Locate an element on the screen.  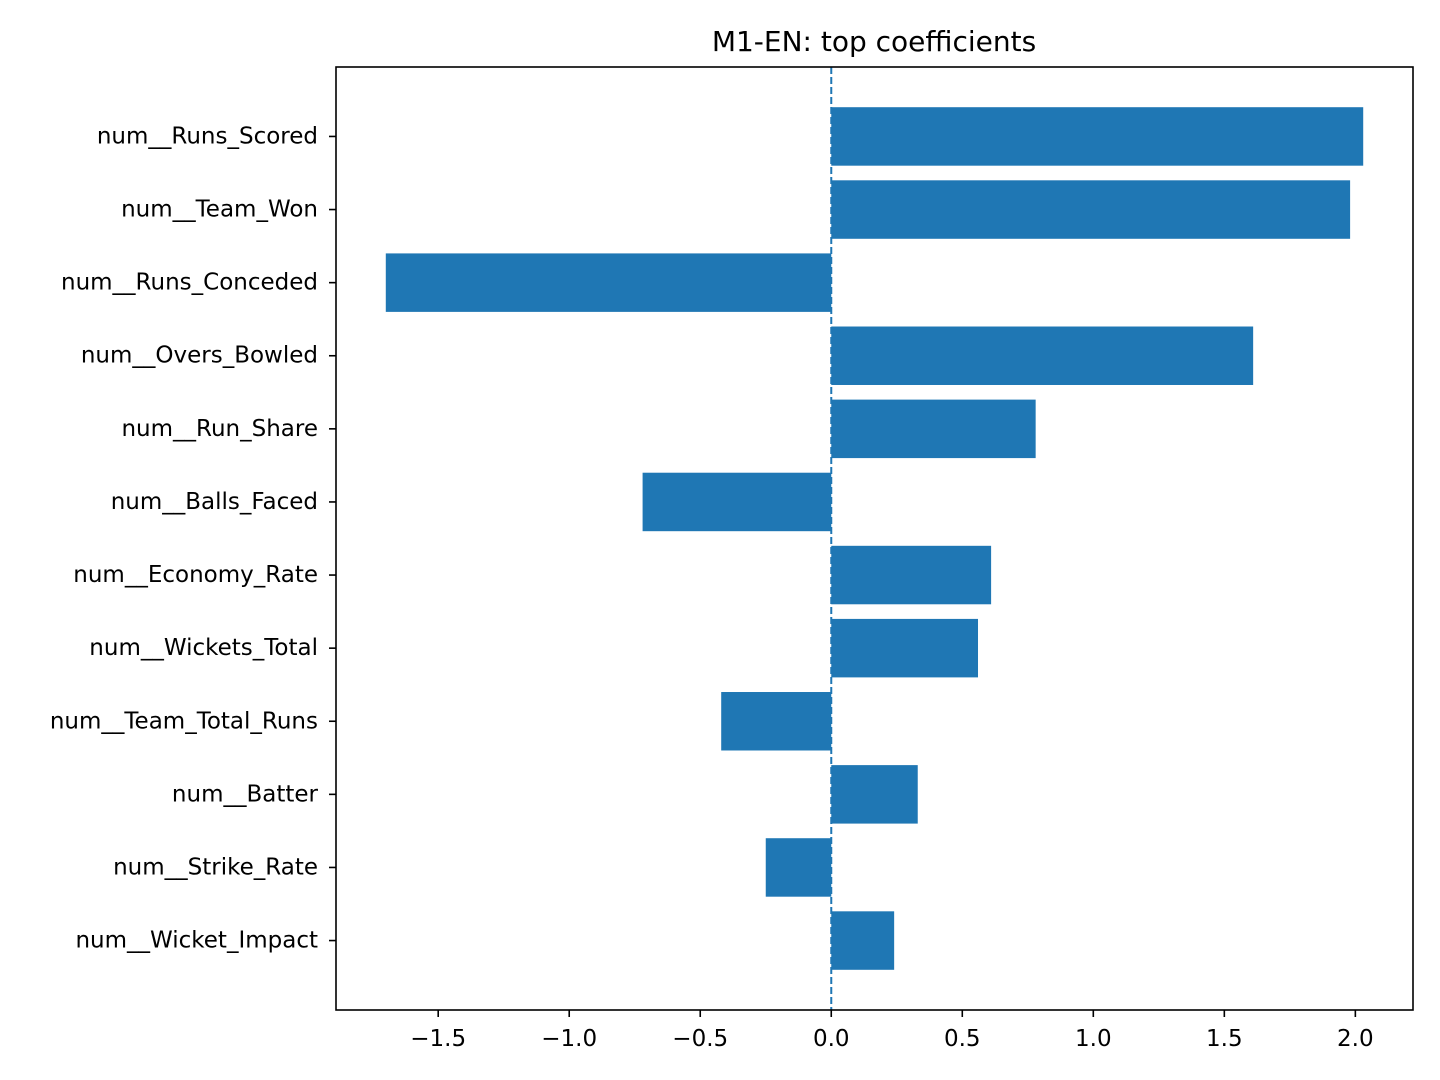
y-tick-label: num__Wickets_Total is located at coordinates (203, 648).